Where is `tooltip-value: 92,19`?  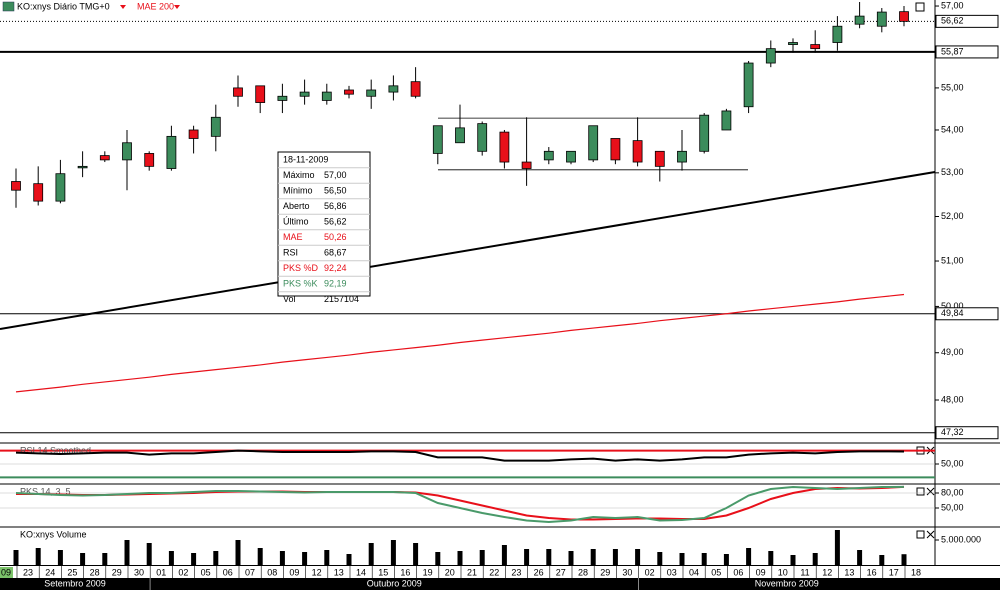
tooltip-value: 92,19 is located at coordinates (335, 283).